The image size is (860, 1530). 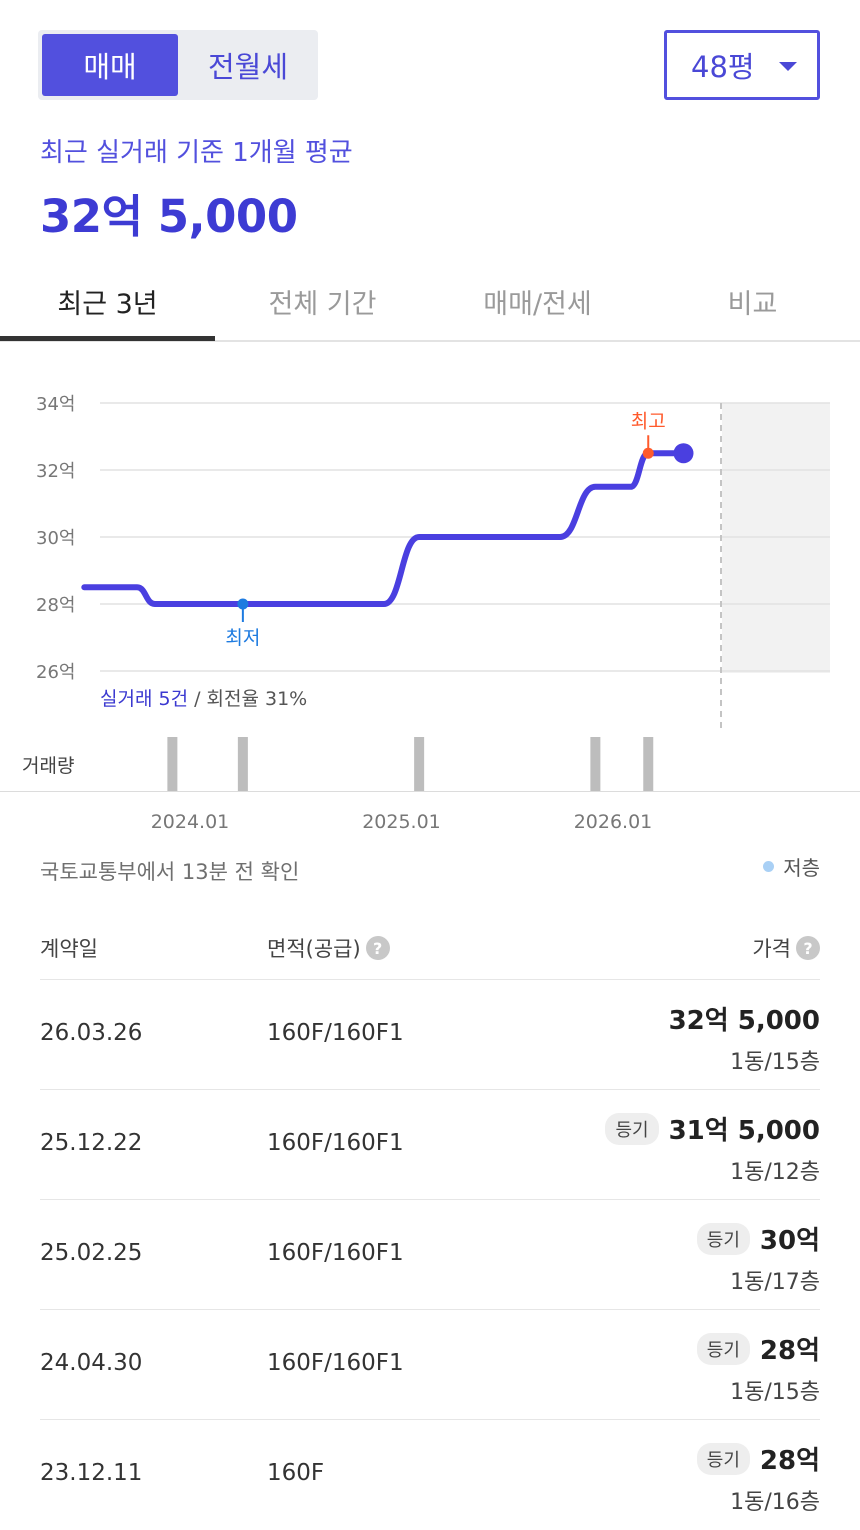 I want to click on row-date: 26.03.26, so click(x=91, y=1033).